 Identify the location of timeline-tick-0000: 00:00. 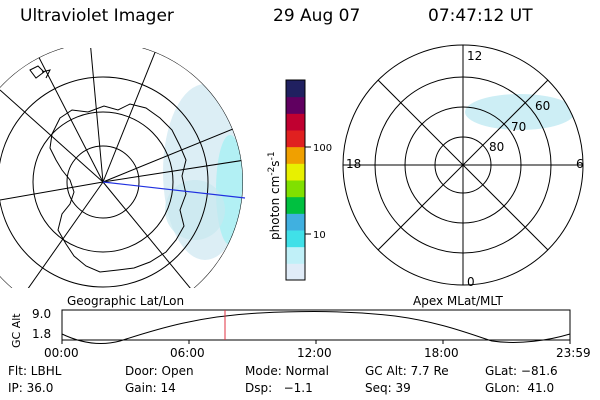
(61, 353).